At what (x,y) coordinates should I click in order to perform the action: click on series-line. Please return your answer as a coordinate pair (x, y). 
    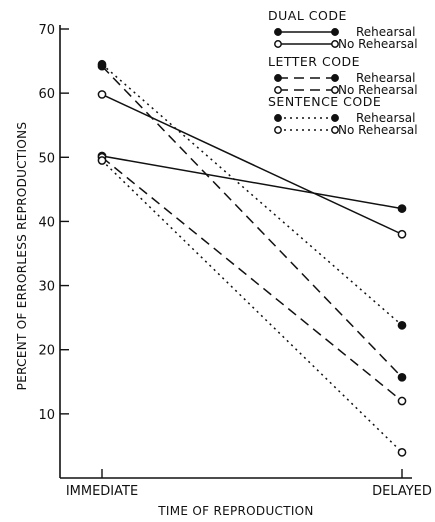
    Looking at the image, I should click on (252, 182).